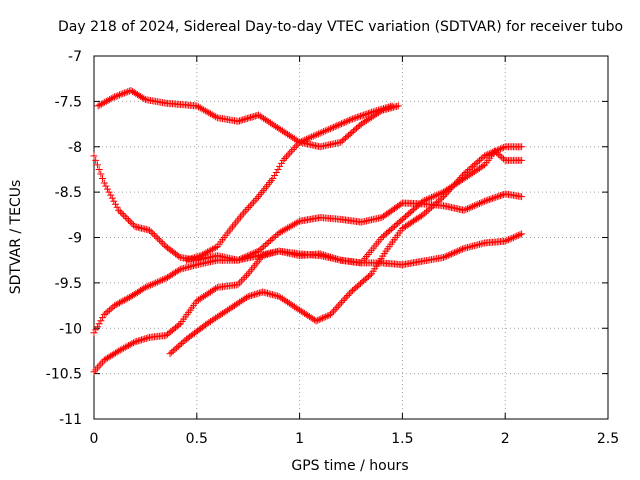 The height and width of the screenshot is (480, 640). I want to click on y-tick-label: -10, so click(70, 329).